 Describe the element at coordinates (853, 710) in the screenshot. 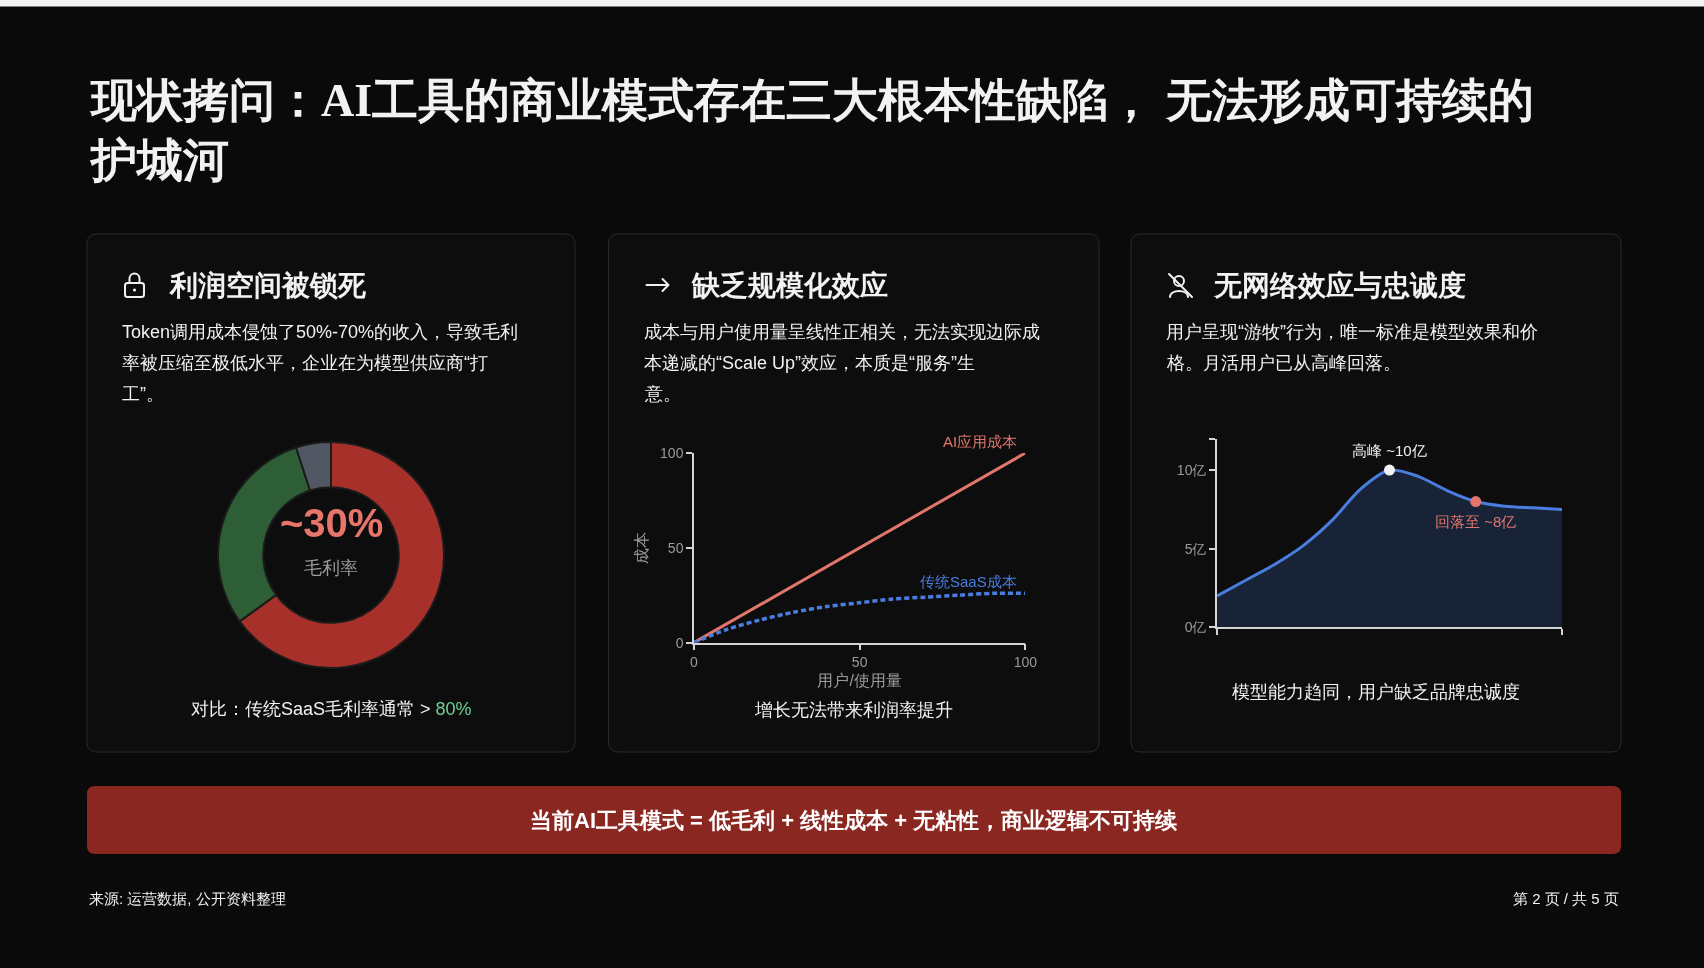

I see `text: 增长无法带来利润率提升` at that location.